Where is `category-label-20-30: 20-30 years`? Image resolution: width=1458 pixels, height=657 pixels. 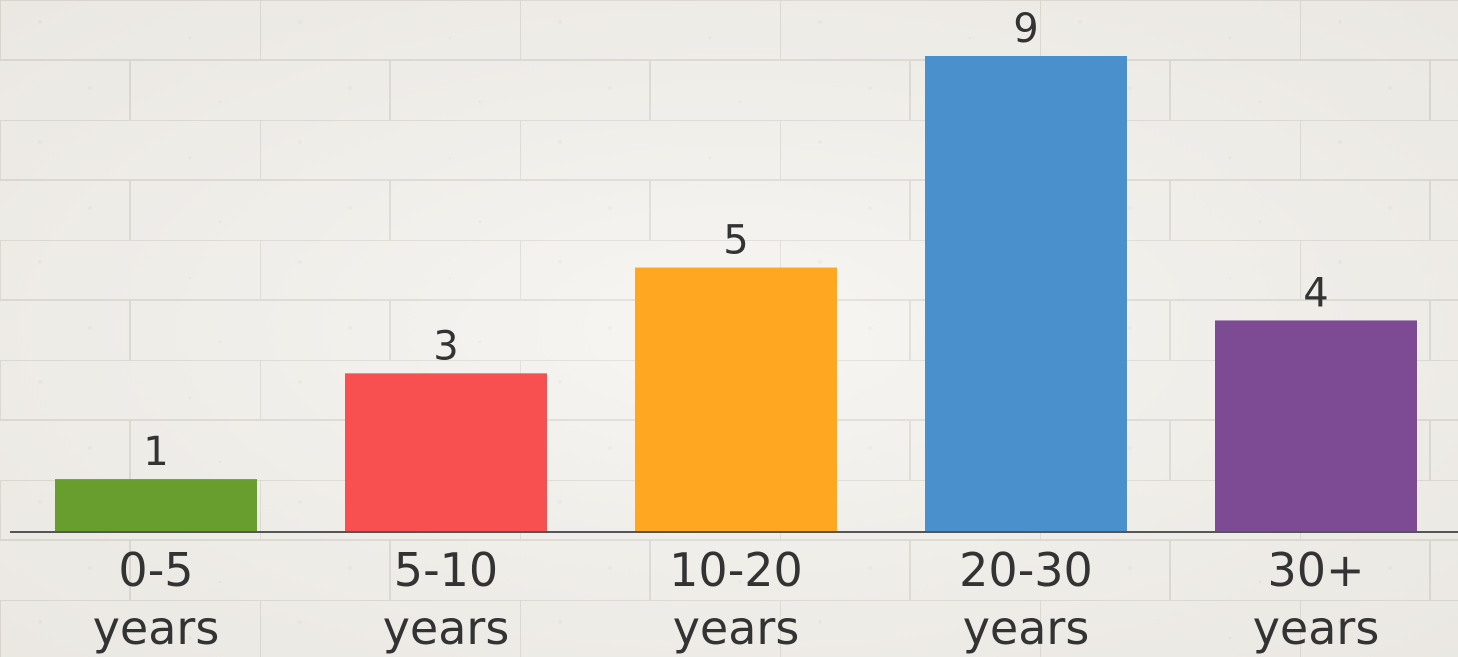 category-label-20-30: 20-30 years is located at coordinates (1026, 599).